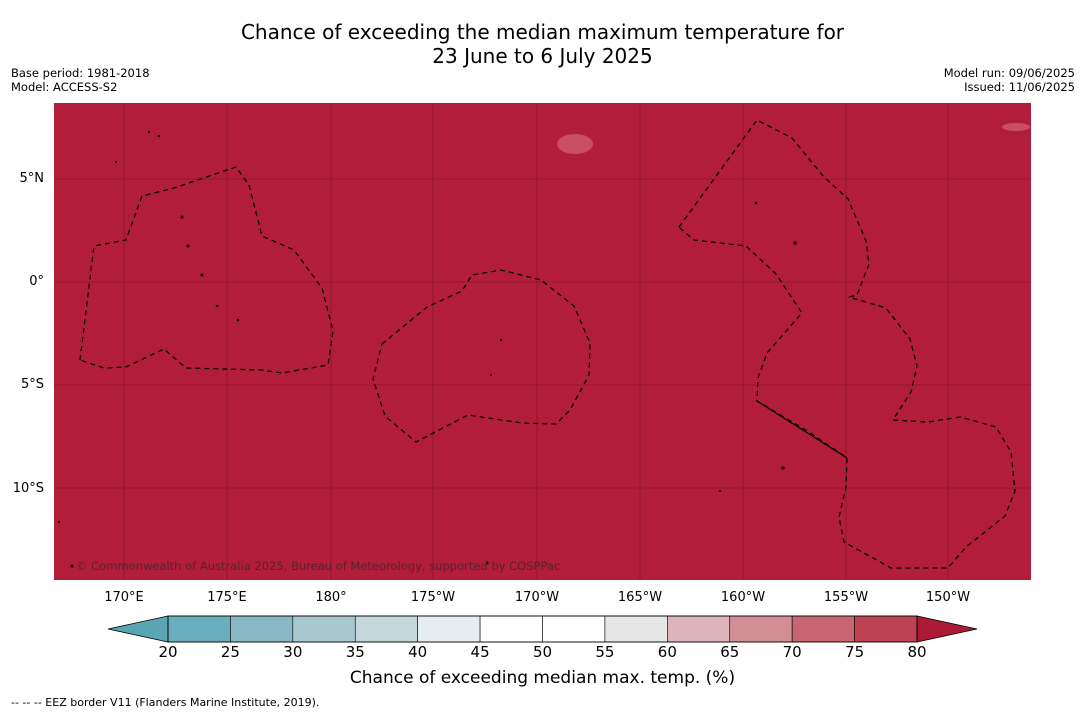 The height and width of the screenshot is (713, 1085). Describe the element at coordinates (1009, 73) in the screenshot. I see `model-run-text: Model run: 09/06/2025` at that location.